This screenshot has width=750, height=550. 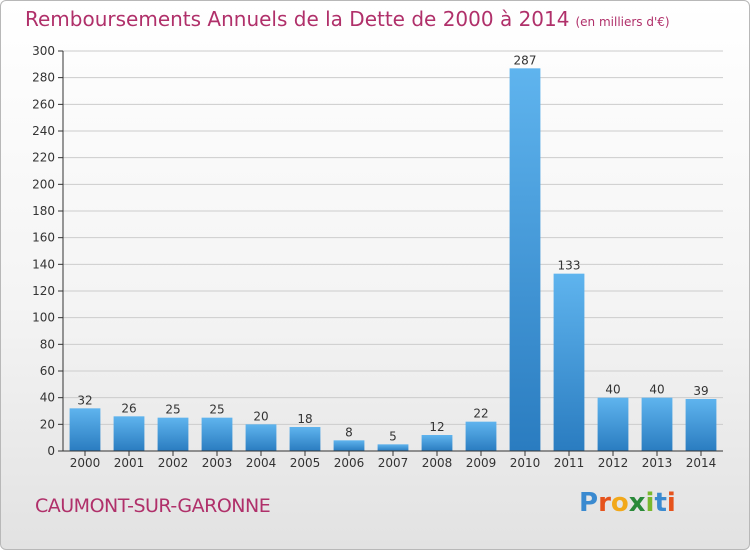 What do you see at coordinates (393, 436) in the screenshot?
I see `bar-value-label: 5` at bounding box center [393, 436].